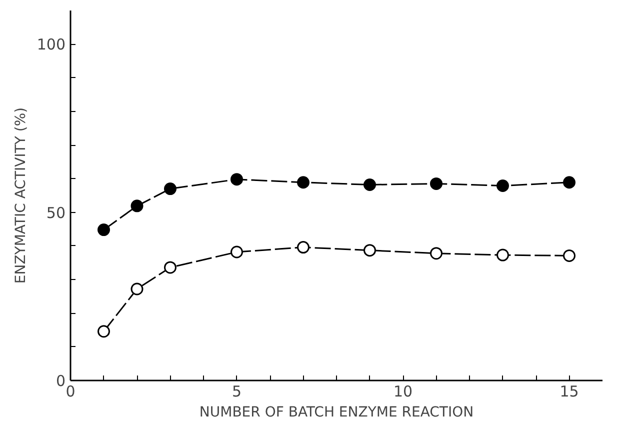 The height and width of the screenshot is (444, 618). I want to click on x-tick-label: 10, so click(403, 391).